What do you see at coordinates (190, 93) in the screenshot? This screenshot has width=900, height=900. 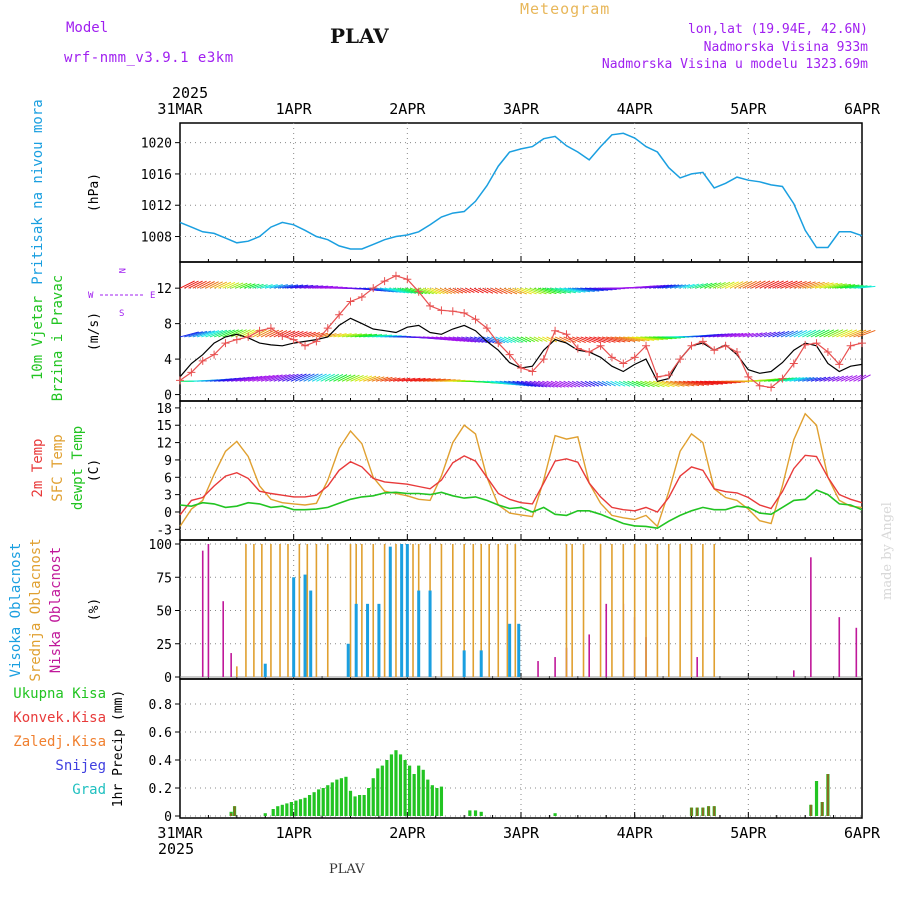 I see `year-top-label: 2025` at bounding box center [190, 93].